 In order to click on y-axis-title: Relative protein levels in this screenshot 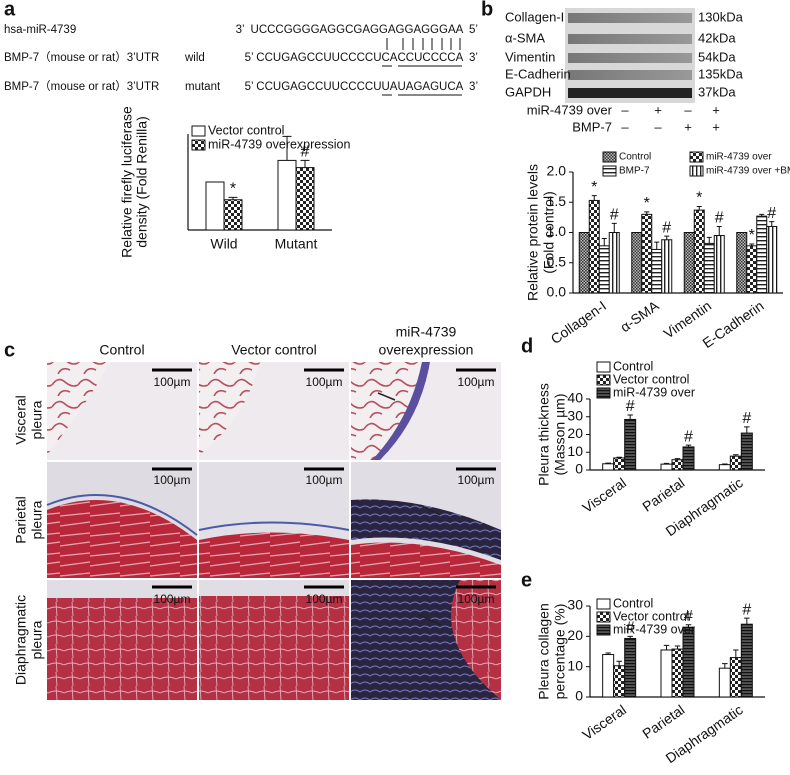, I will do `click(533, 232)`.